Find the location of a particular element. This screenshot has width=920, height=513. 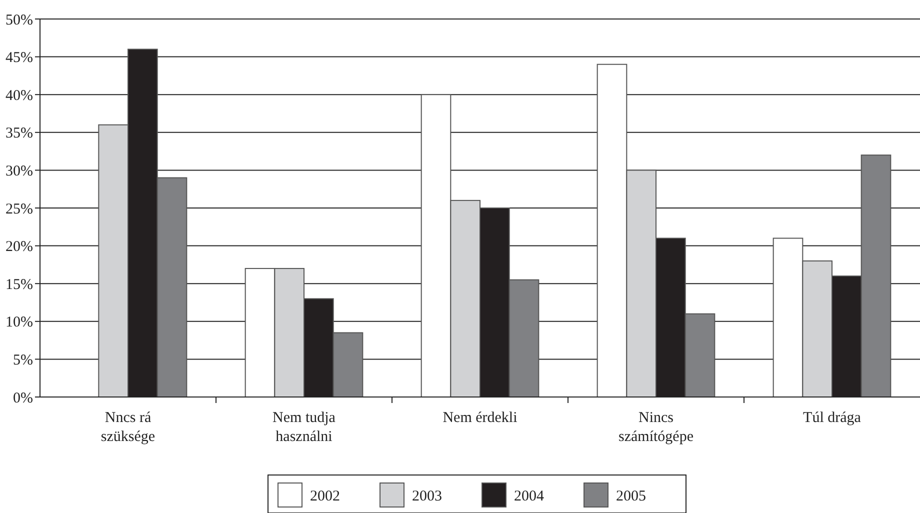

y-tick-label: 0% is located at coordinates (23, 398).